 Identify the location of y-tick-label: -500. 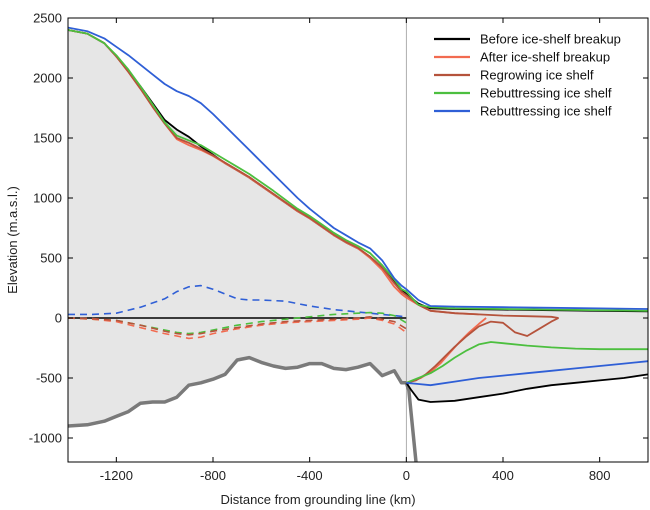
(49, 378).